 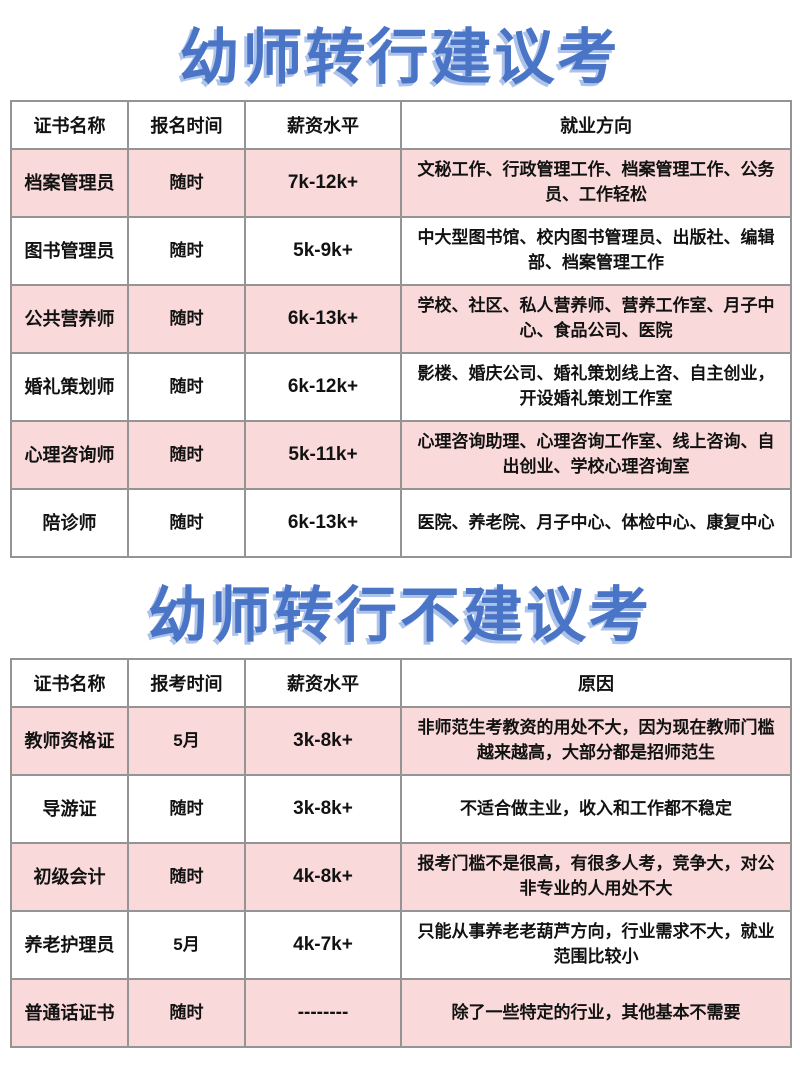 I want to click on direction-cell: 医院、养老院、月子中心、体检中心、康复中心, so click(x=596, y=523).